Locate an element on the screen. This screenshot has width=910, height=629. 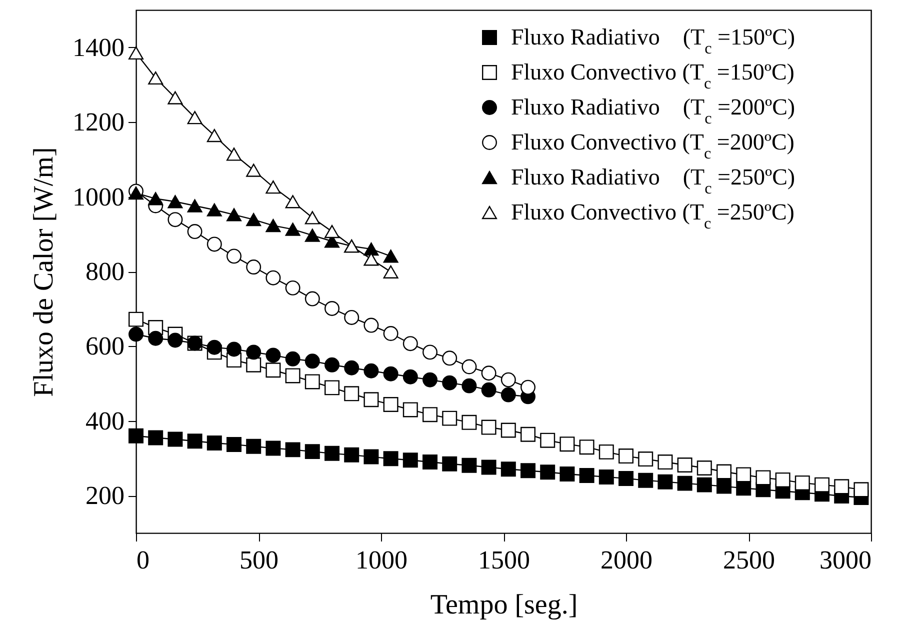
x-tick-label: 3000 is located at coordinates (846, 560).